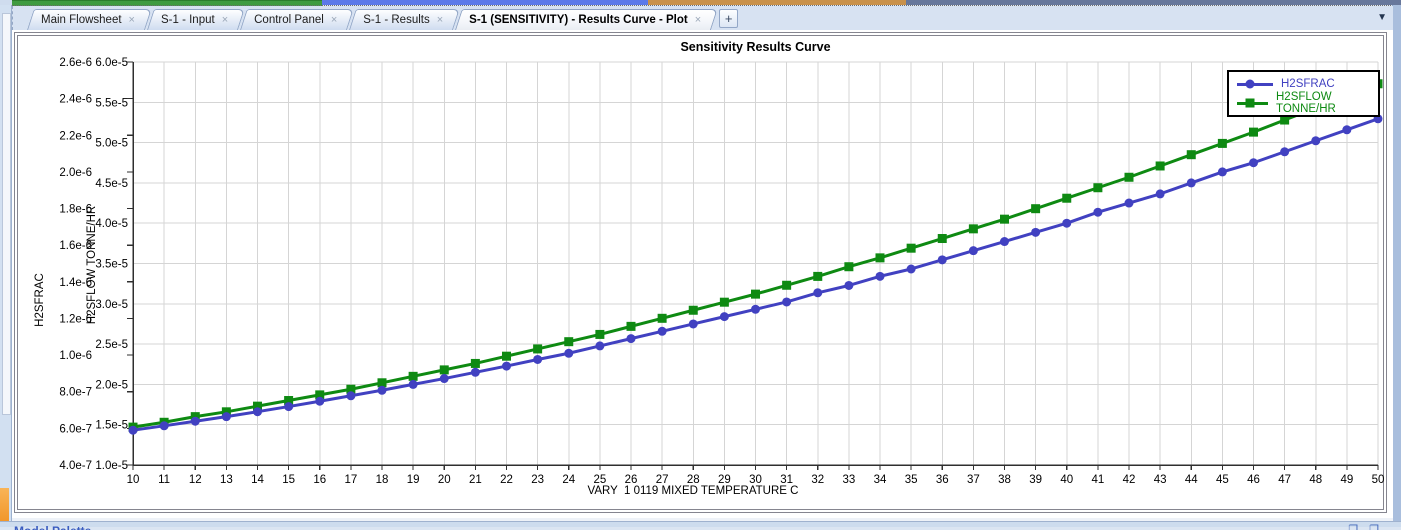  What do you see at coordinates (777, 2) in the screenshot?
I see `fragment-orange` at bounding box center [777, 2].